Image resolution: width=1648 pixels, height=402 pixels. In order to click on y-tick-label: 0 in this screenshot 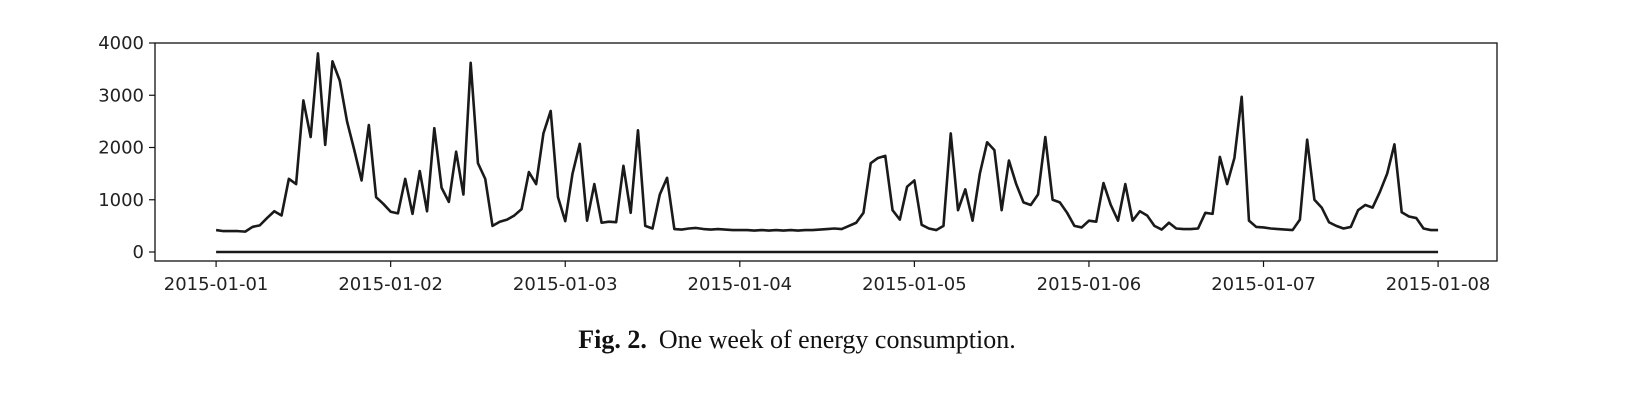, I will do `click(138, 252)`.